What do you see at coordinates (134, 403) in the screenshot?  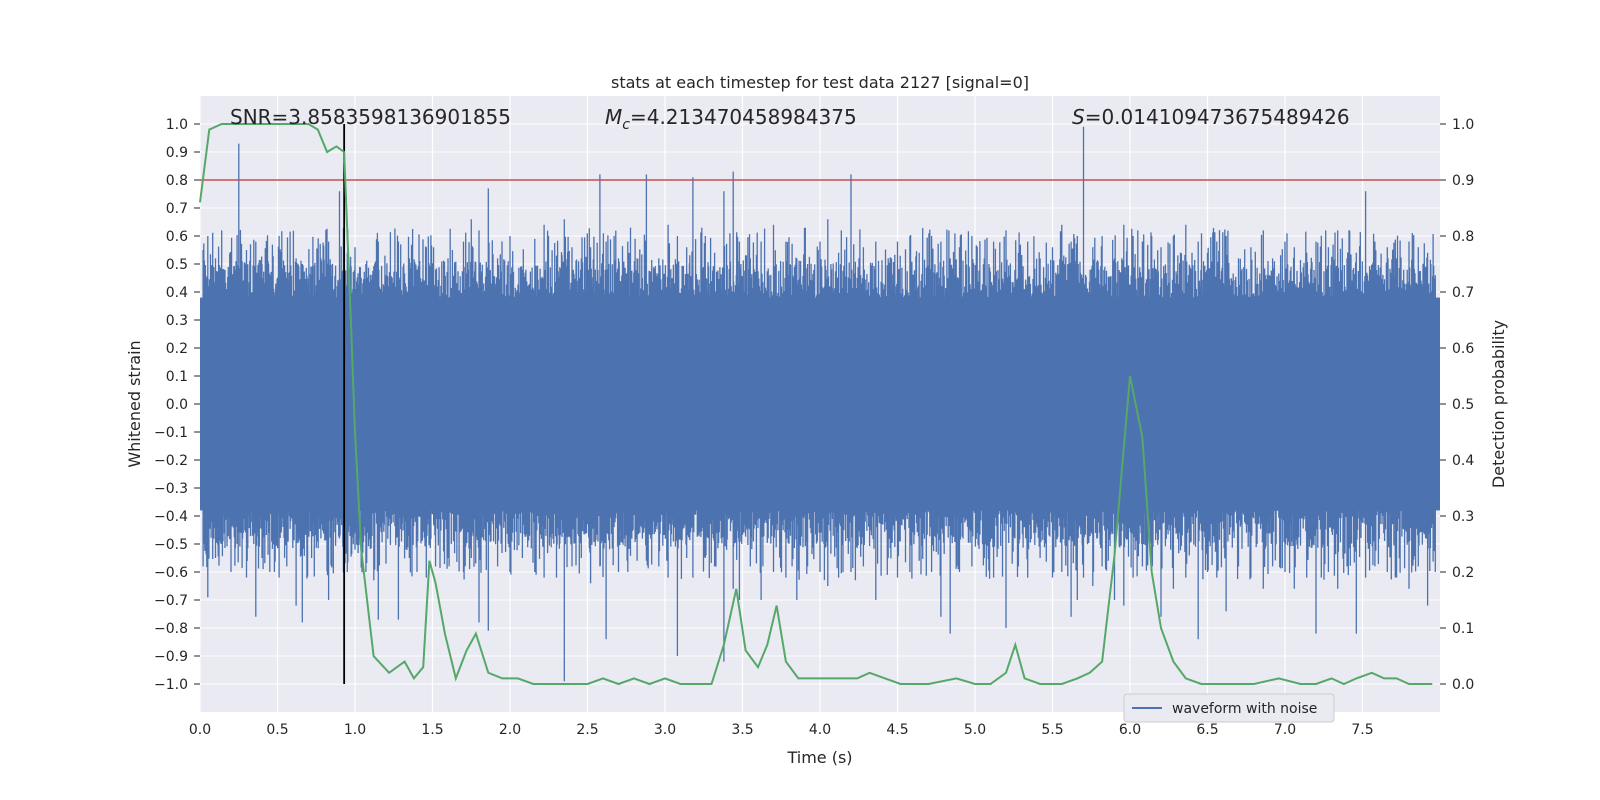 I see `y-axis-label: Whitened strain` at bounding box center [134, 403].